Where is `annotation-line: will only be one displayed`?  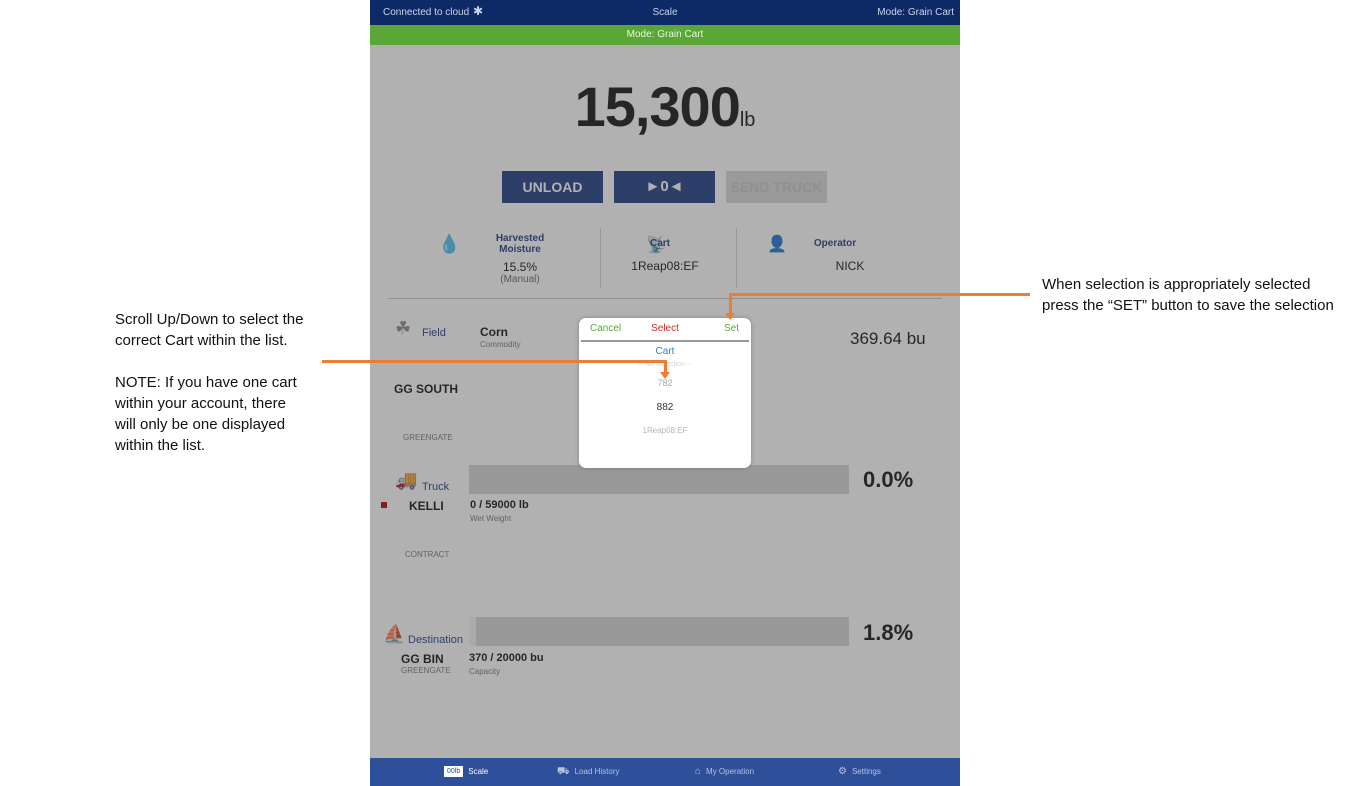
annotation-line: will only be one displayed is located at coordinates (200, 424).